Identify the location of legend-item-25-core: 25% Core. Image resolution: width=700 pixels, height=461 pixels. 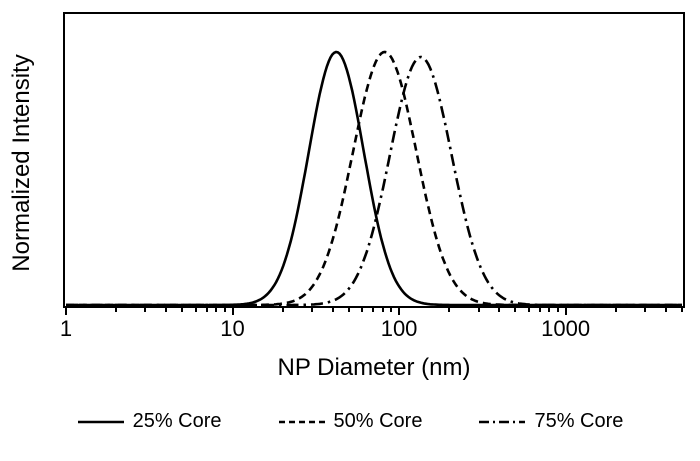
(149, 421).